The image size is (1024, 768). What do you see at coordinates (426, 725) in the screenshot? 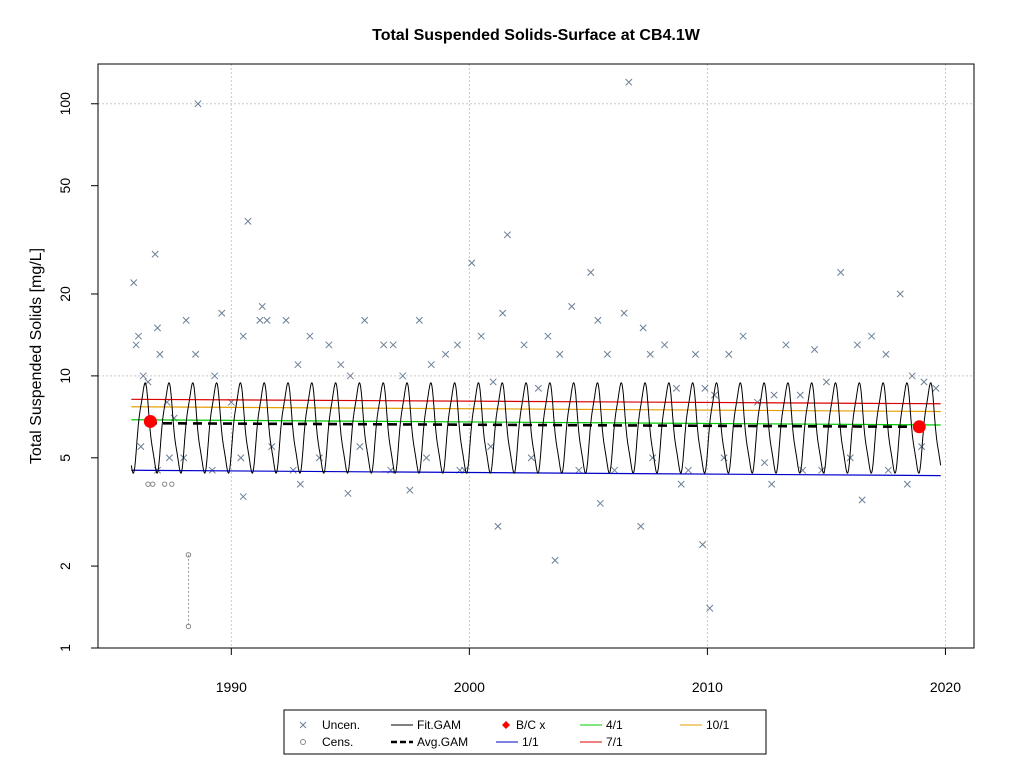
I see `legend-item: Fit.GAM` at bounding box center [426, 725].